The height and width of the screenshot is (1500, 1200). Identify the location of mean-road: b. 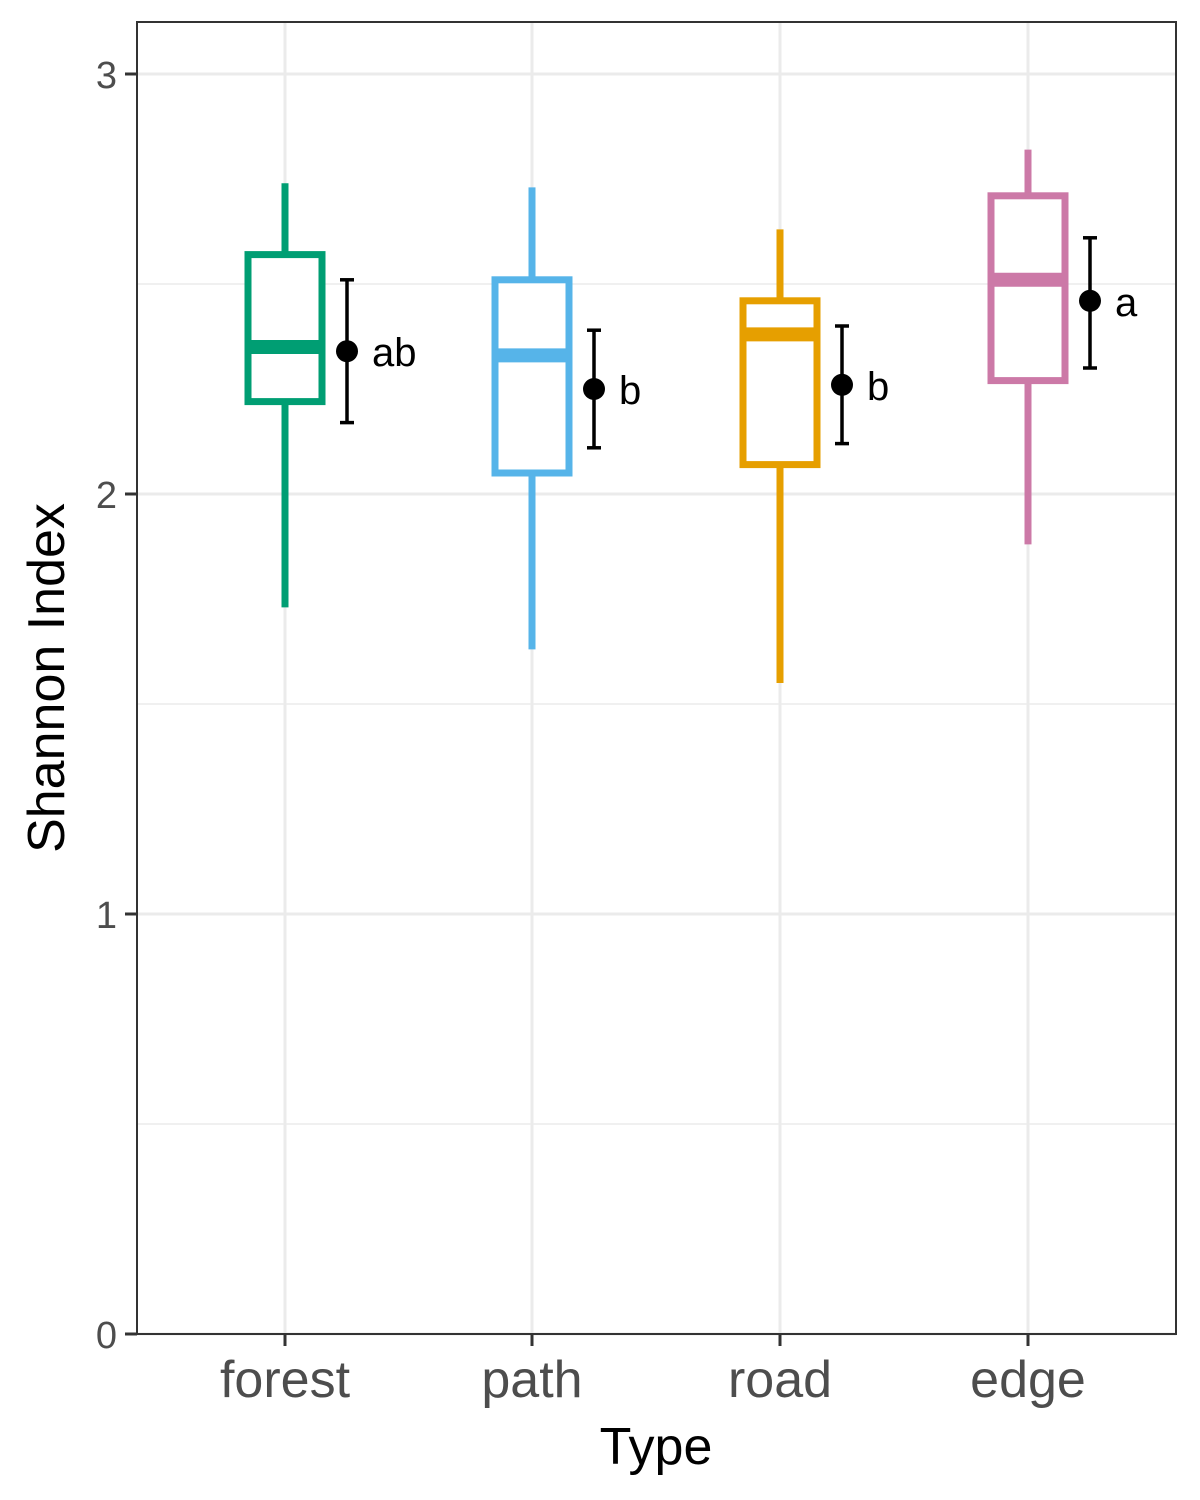
(860, 385).